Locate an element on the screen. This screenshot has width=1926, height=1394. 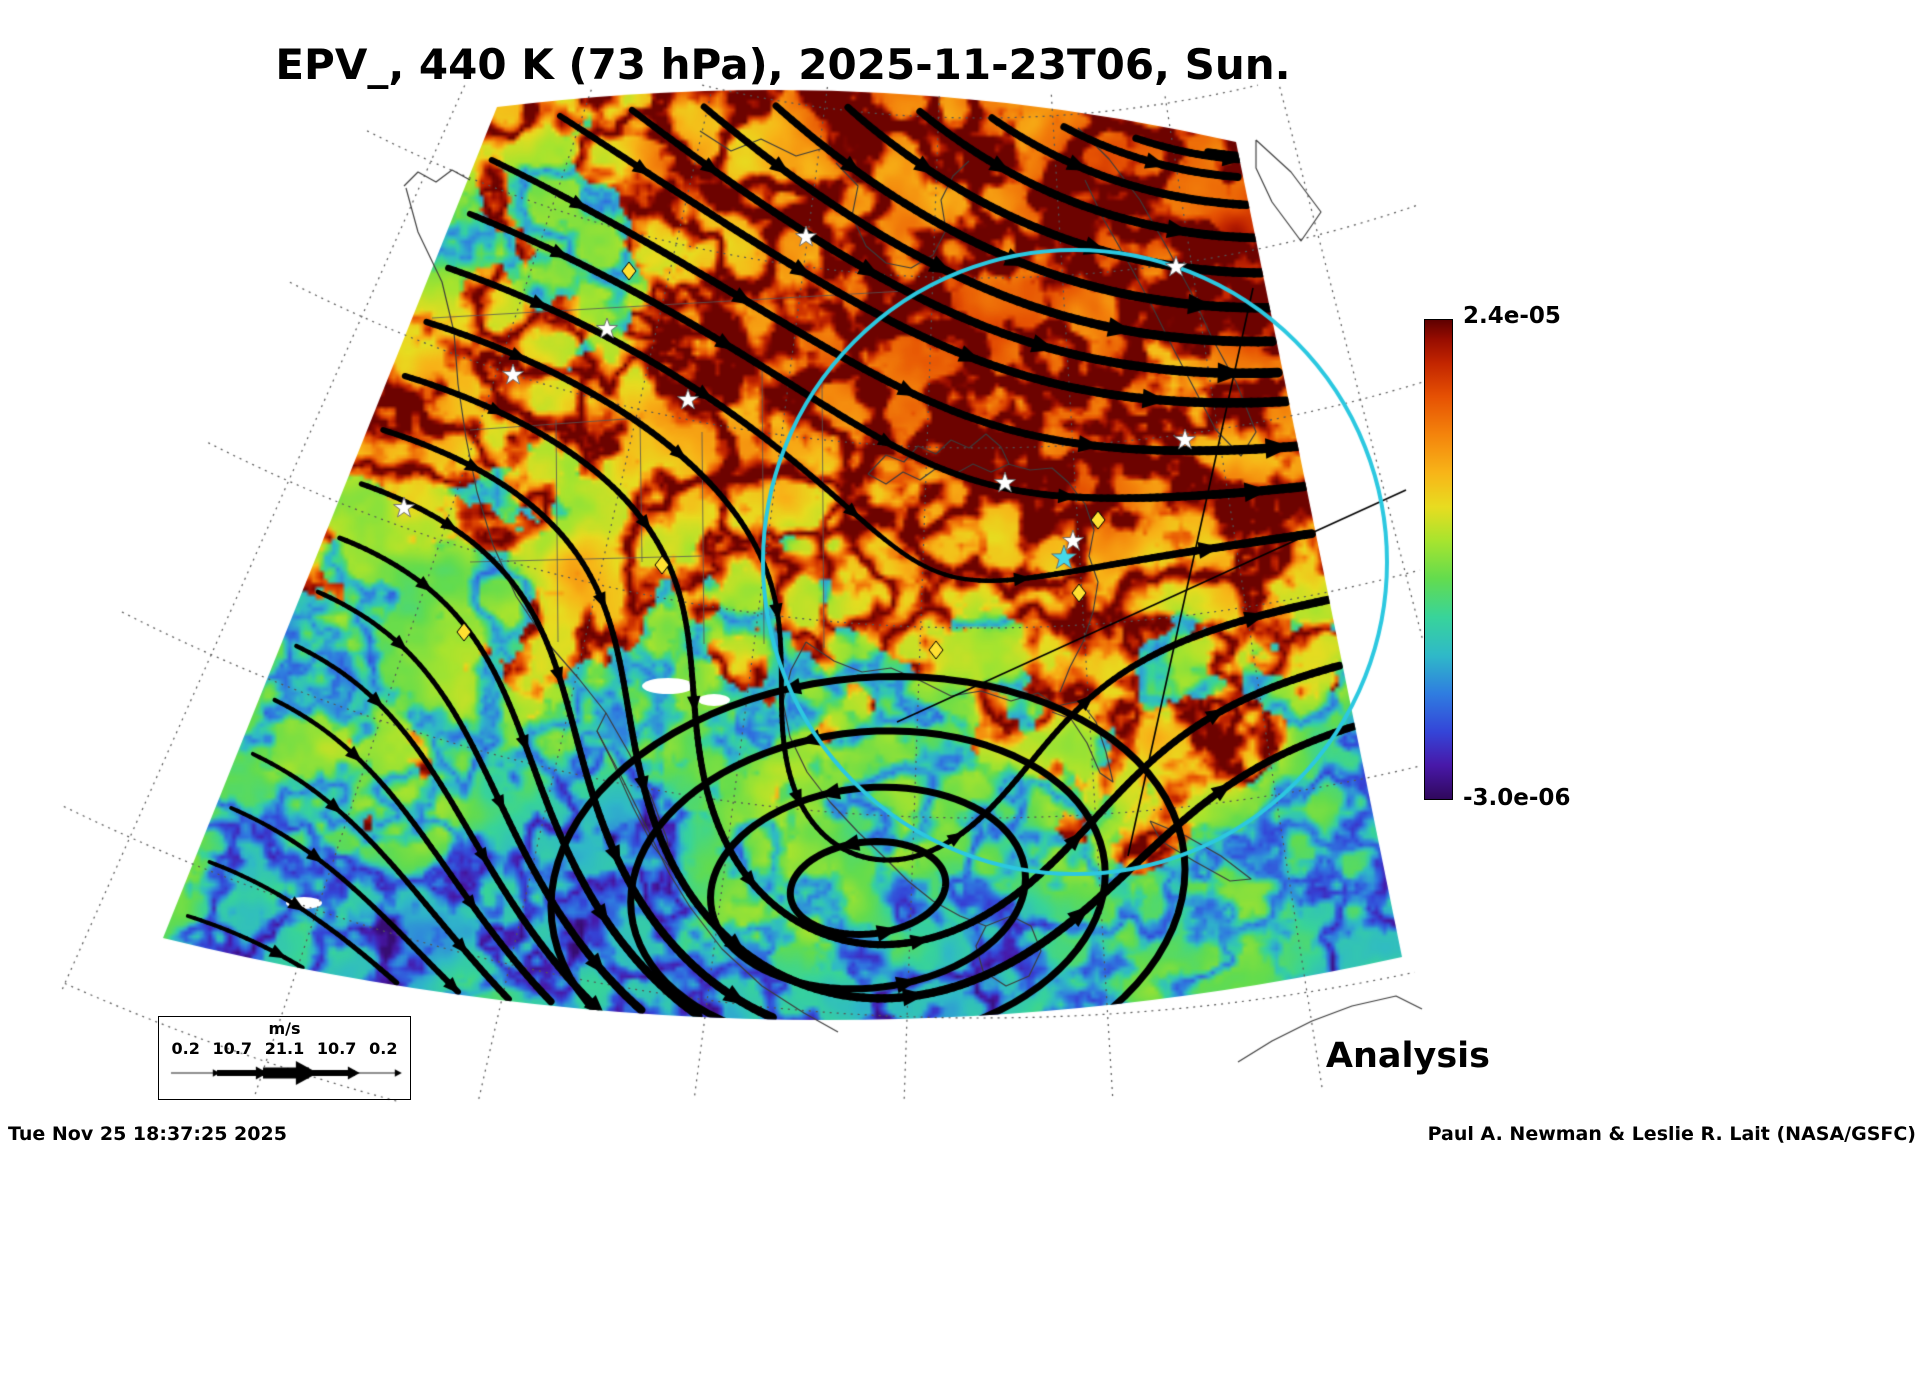
colorbar is located at coordinates (1438, 559).